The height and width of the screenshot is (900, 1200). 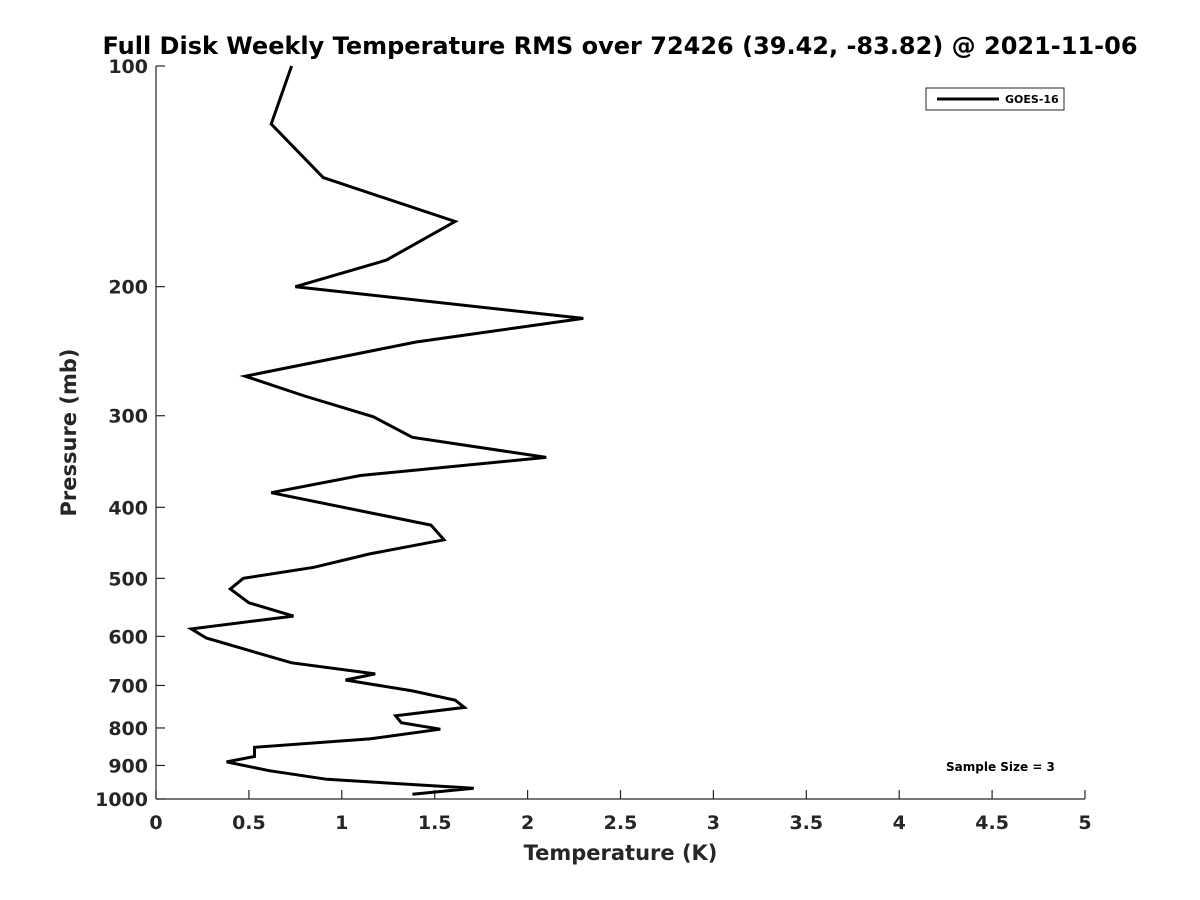 I want to click on legend: GOES-16, so click(x=995, y=99).